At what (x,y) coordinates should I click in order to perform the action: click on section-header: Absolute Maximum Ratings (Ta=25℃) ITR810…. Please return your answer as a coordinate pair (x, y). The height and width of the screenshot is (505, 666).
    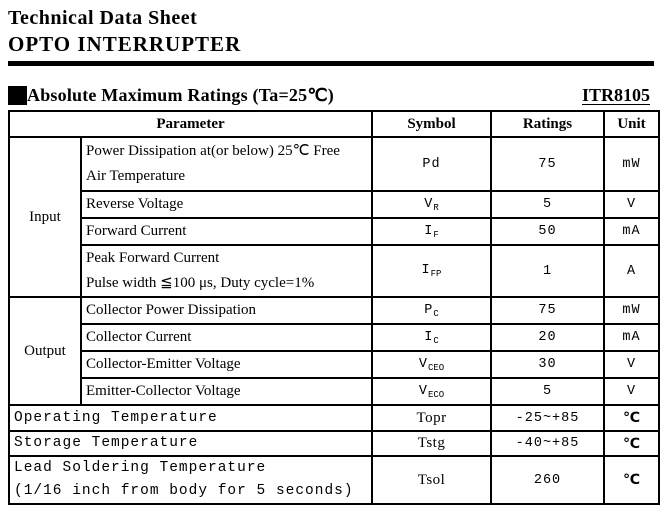
    Looking at the image, I should click on (331, 95).